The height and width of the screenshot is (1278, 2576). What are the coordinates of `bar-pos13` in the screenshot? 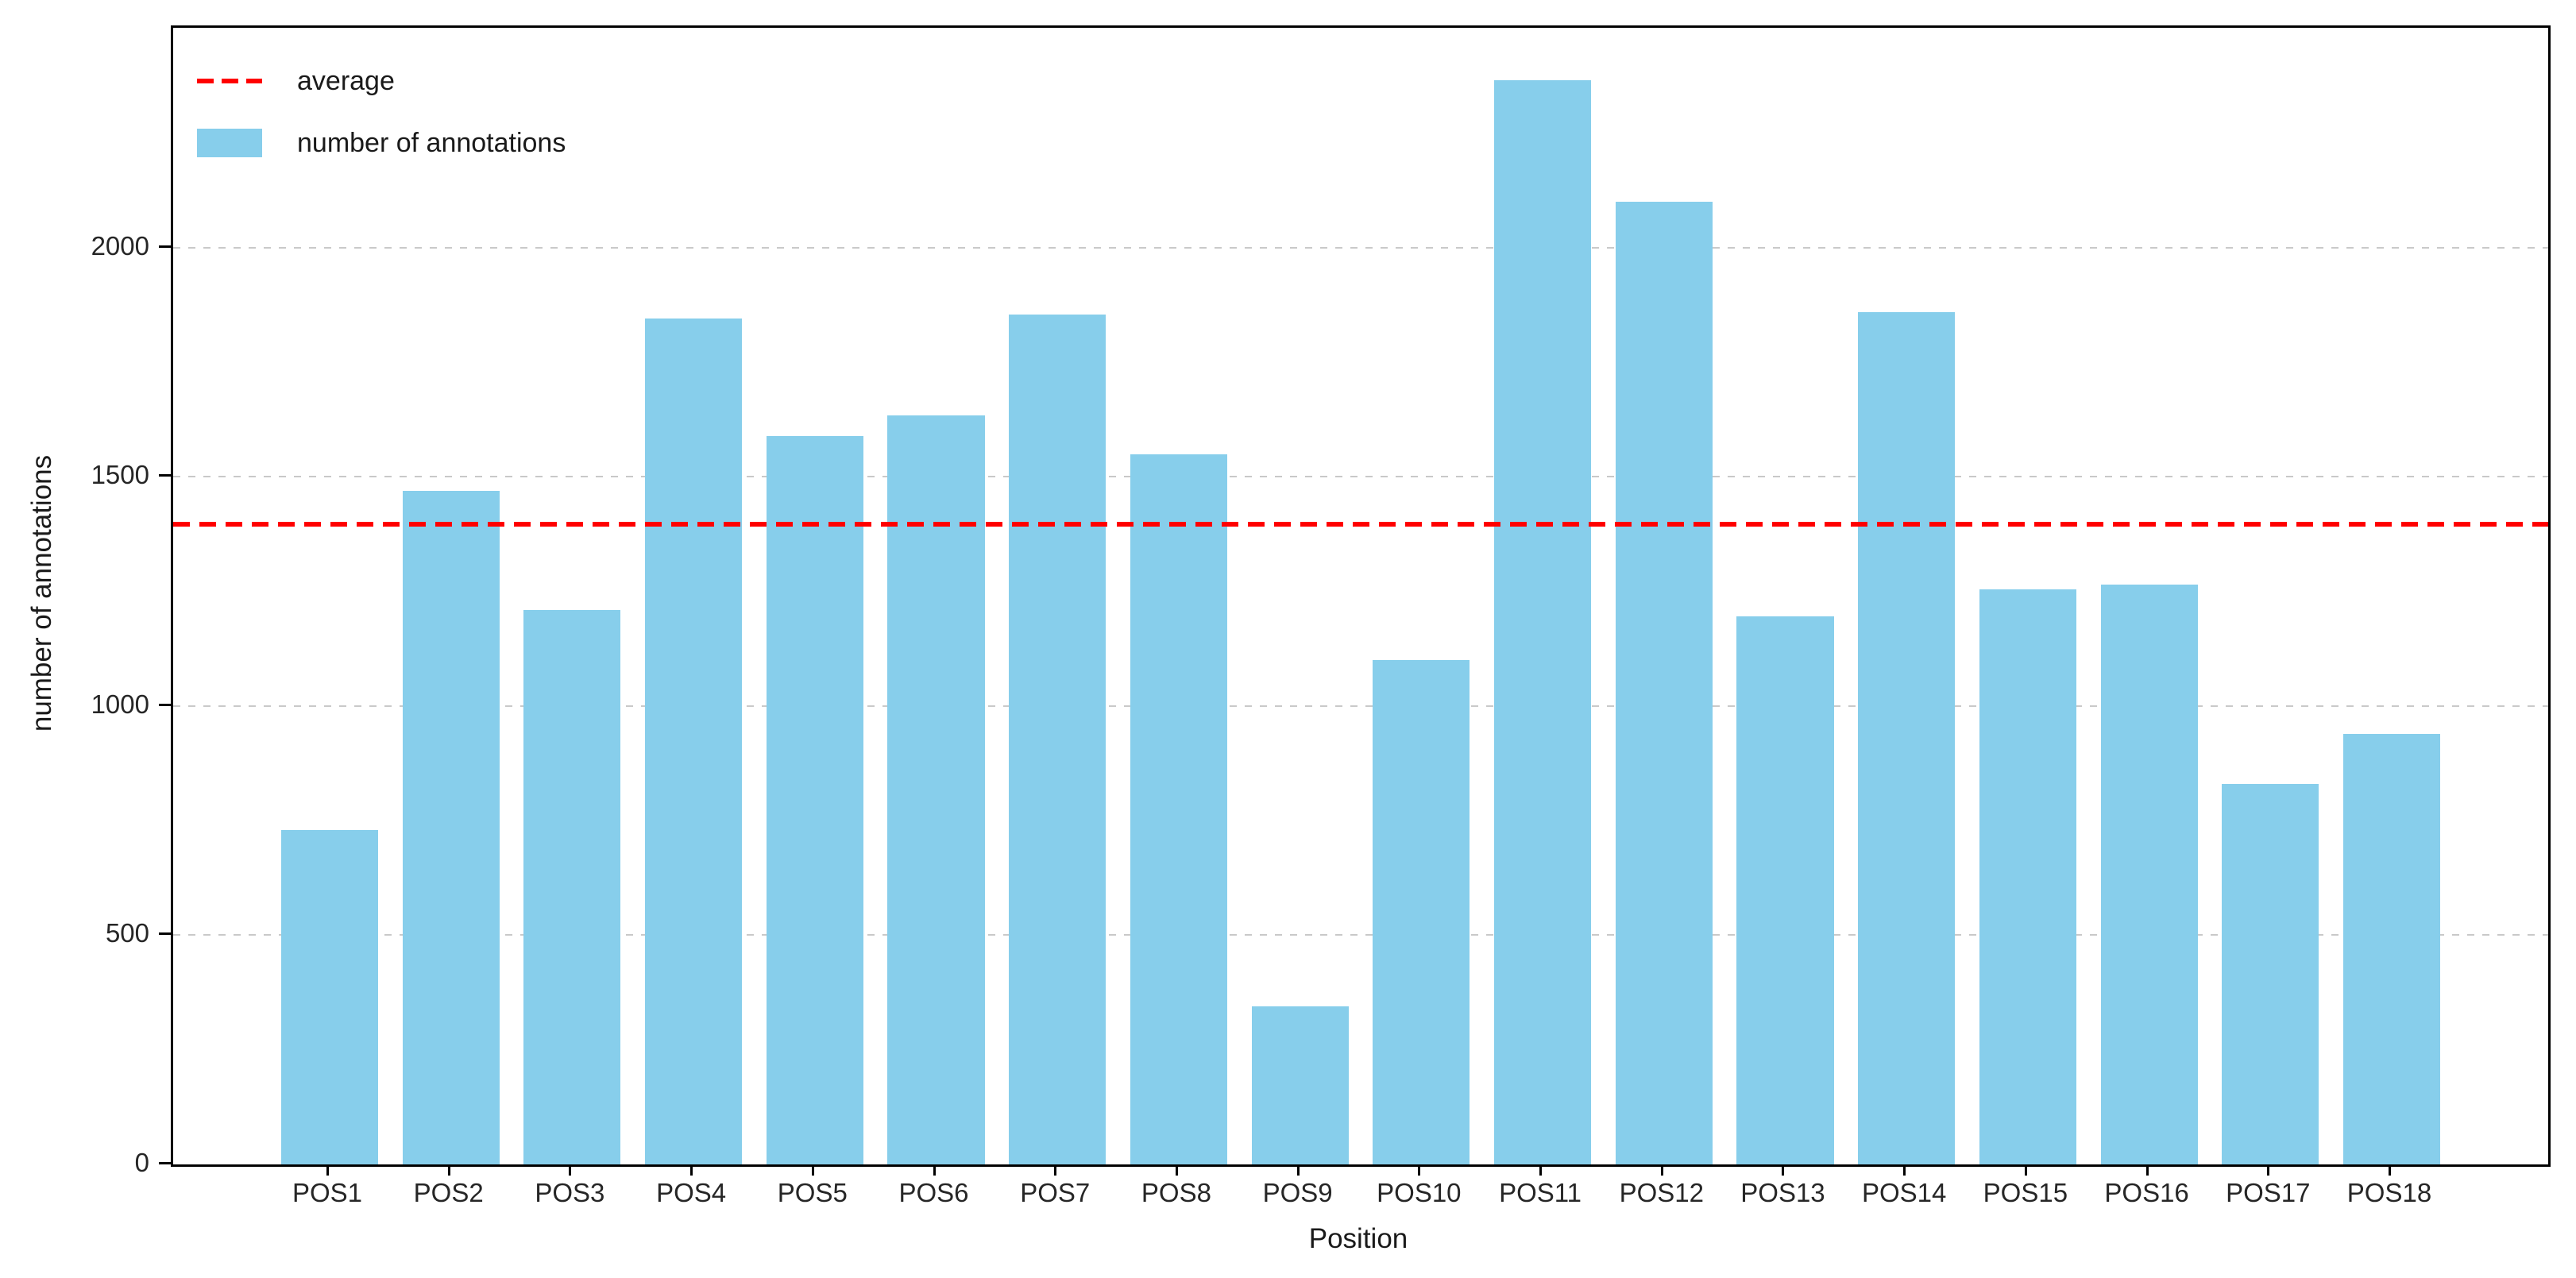 It's located at (1785, 890).